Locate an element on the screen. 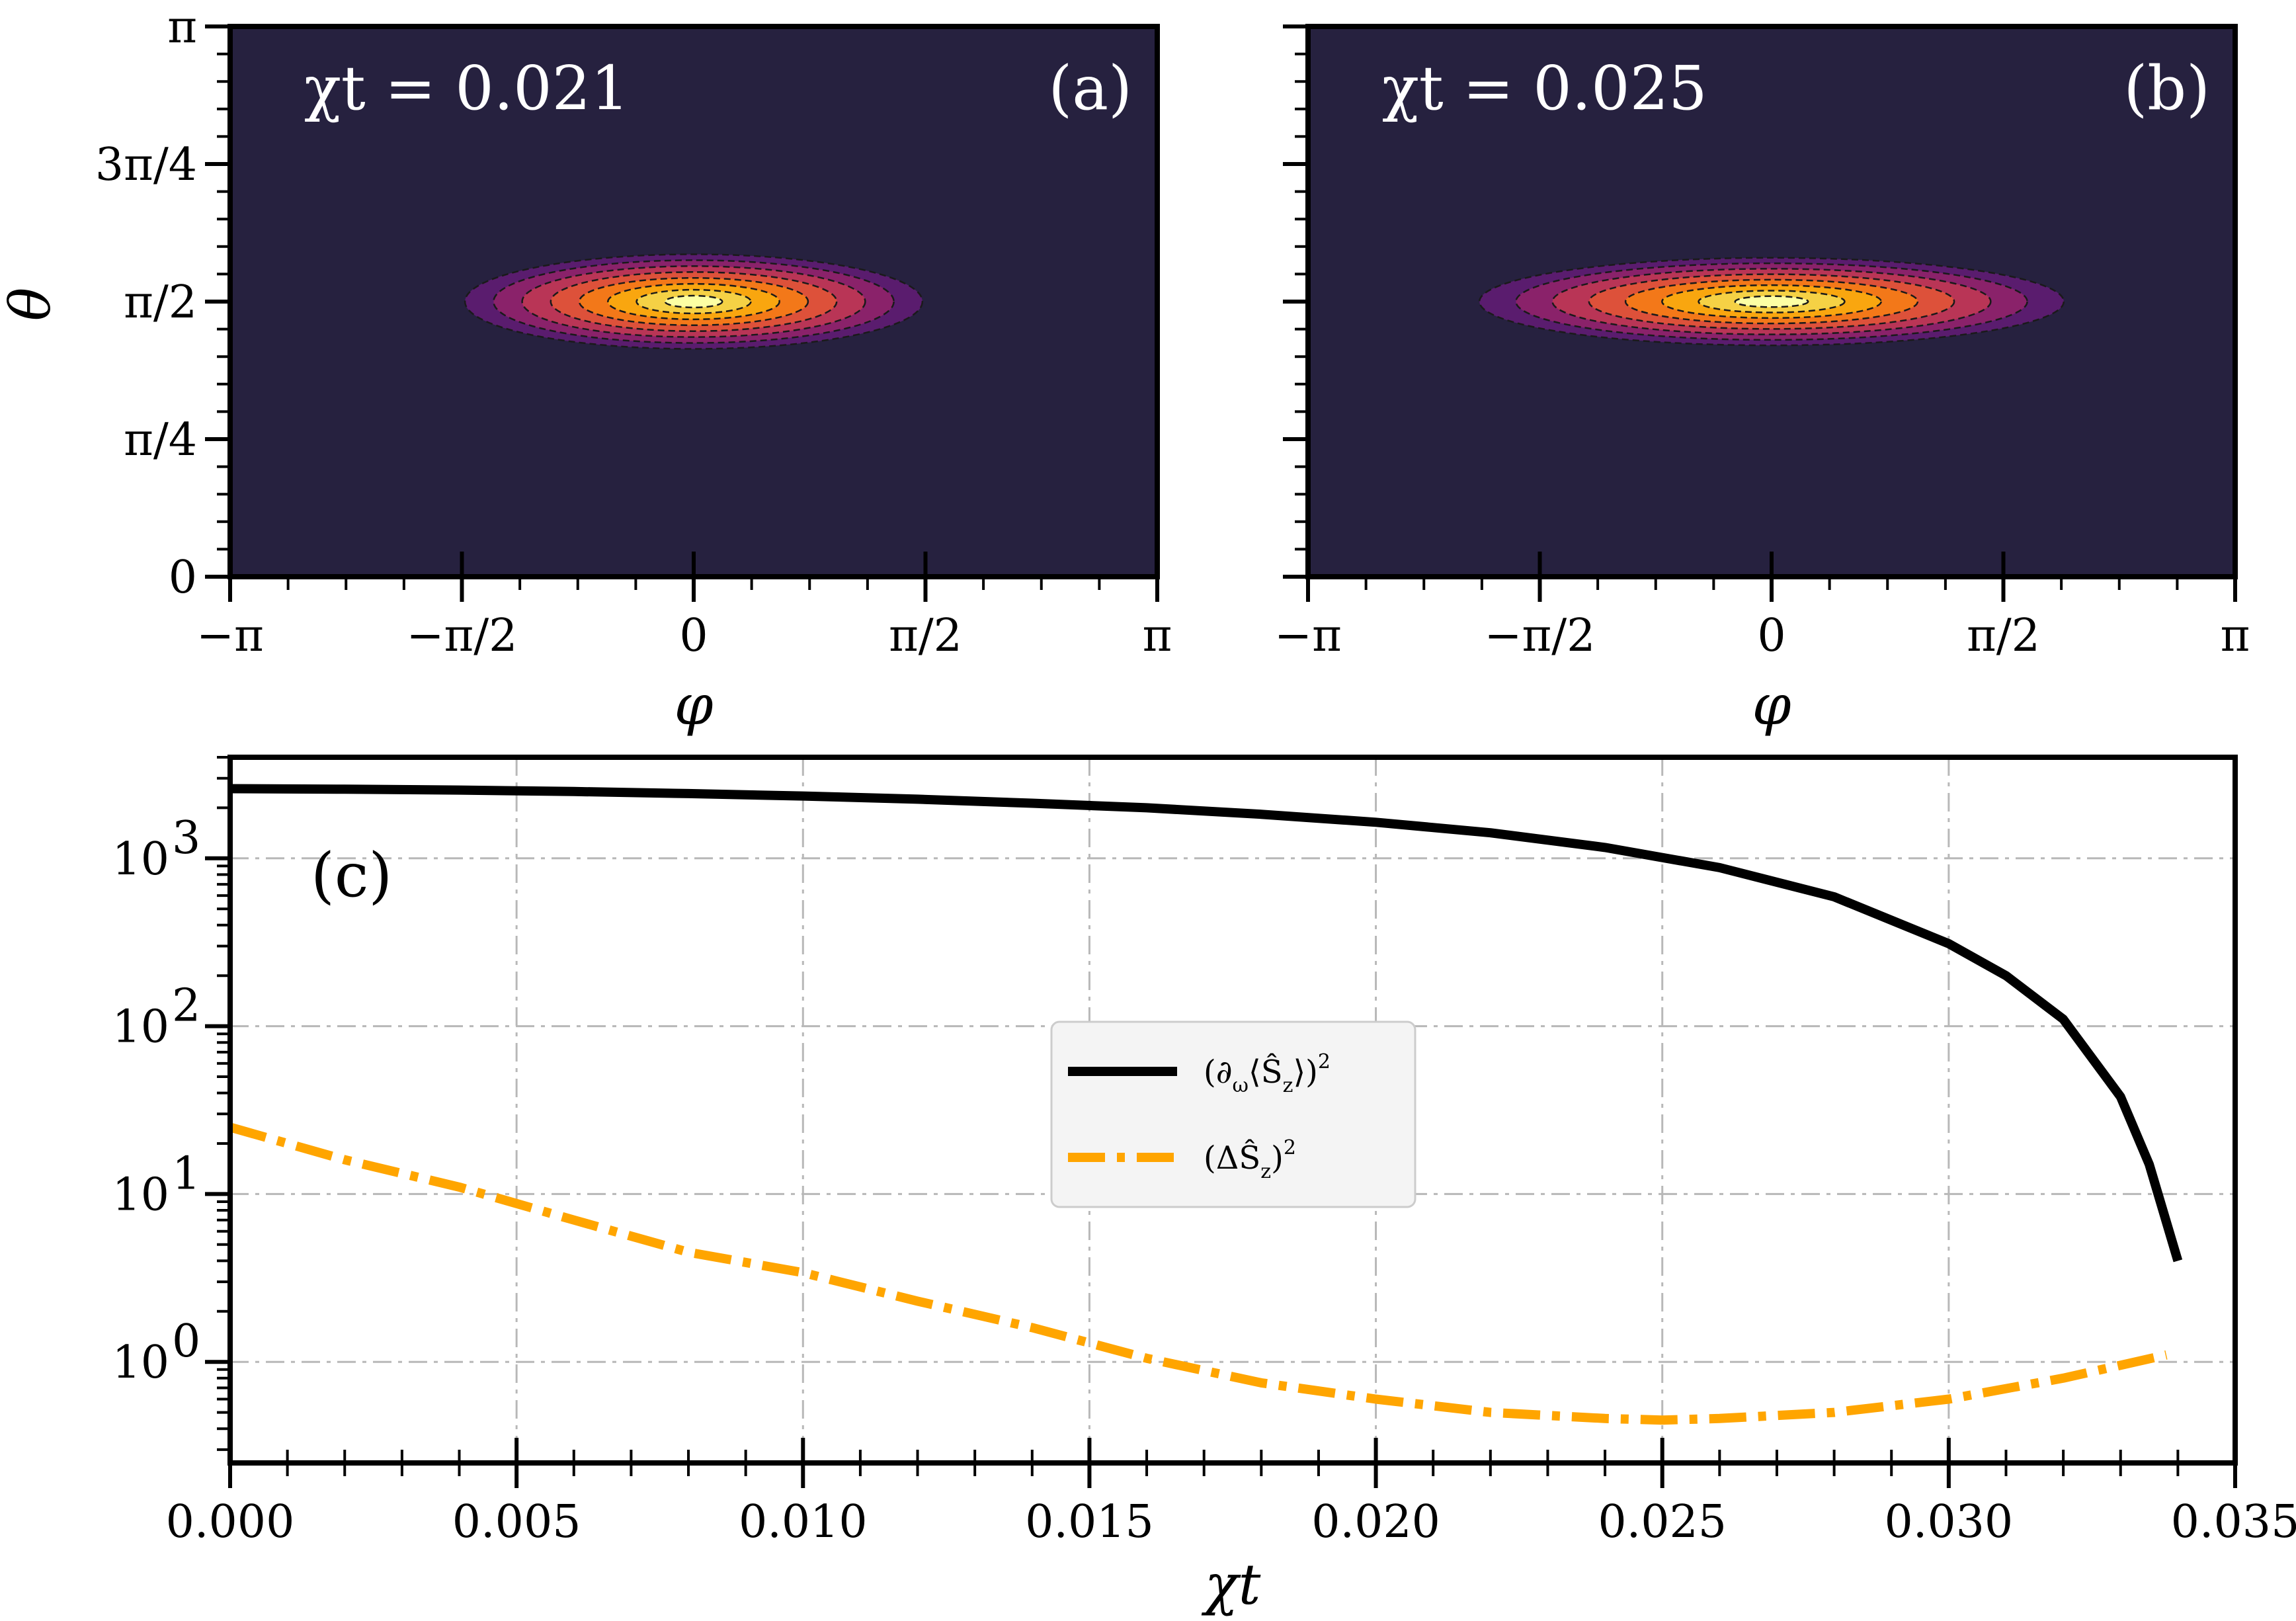 This screenshot has height=1621, width=2296. legend-label-variance: (ΔŜz)2 is located at coordinates (1250, 1159).